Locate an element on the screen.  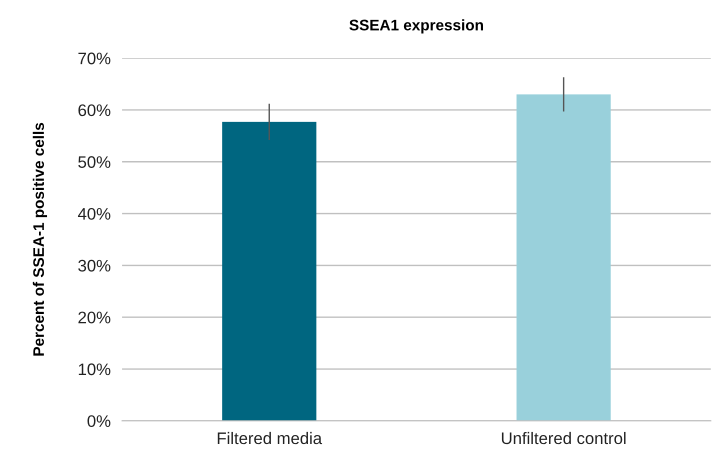
y-tick-label: 0% is located at coordinates (99, 421).